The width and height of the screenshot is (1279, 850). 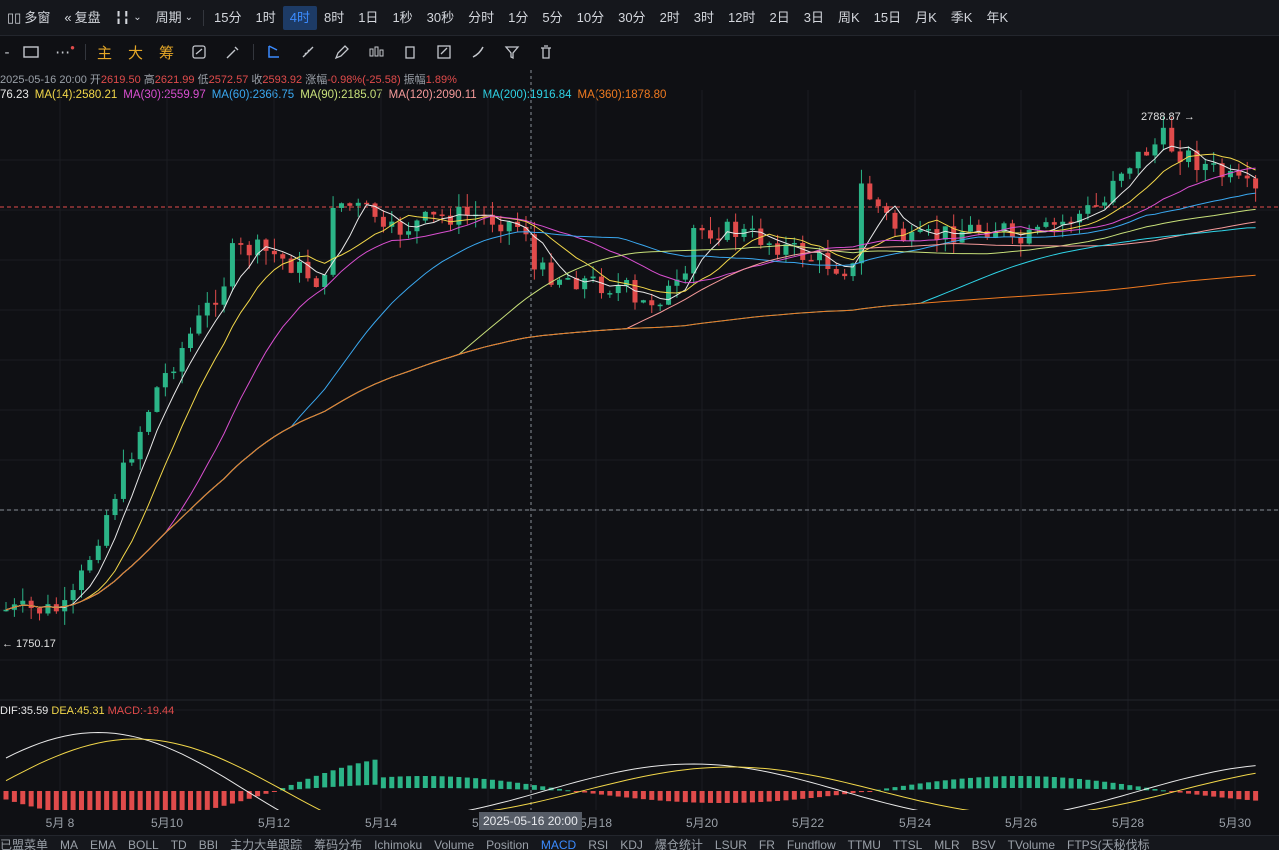 What do you see at coordinates (104, 53) in the screenshot?
I see `main-indicator-button: 主` at bounding box center [104, 53].